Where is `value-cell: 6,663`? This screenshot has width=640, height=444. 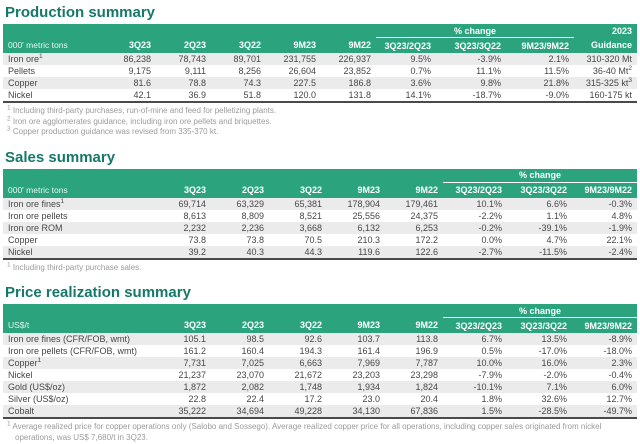
value-cell: 6,663 is located at coordinates (310, 363).